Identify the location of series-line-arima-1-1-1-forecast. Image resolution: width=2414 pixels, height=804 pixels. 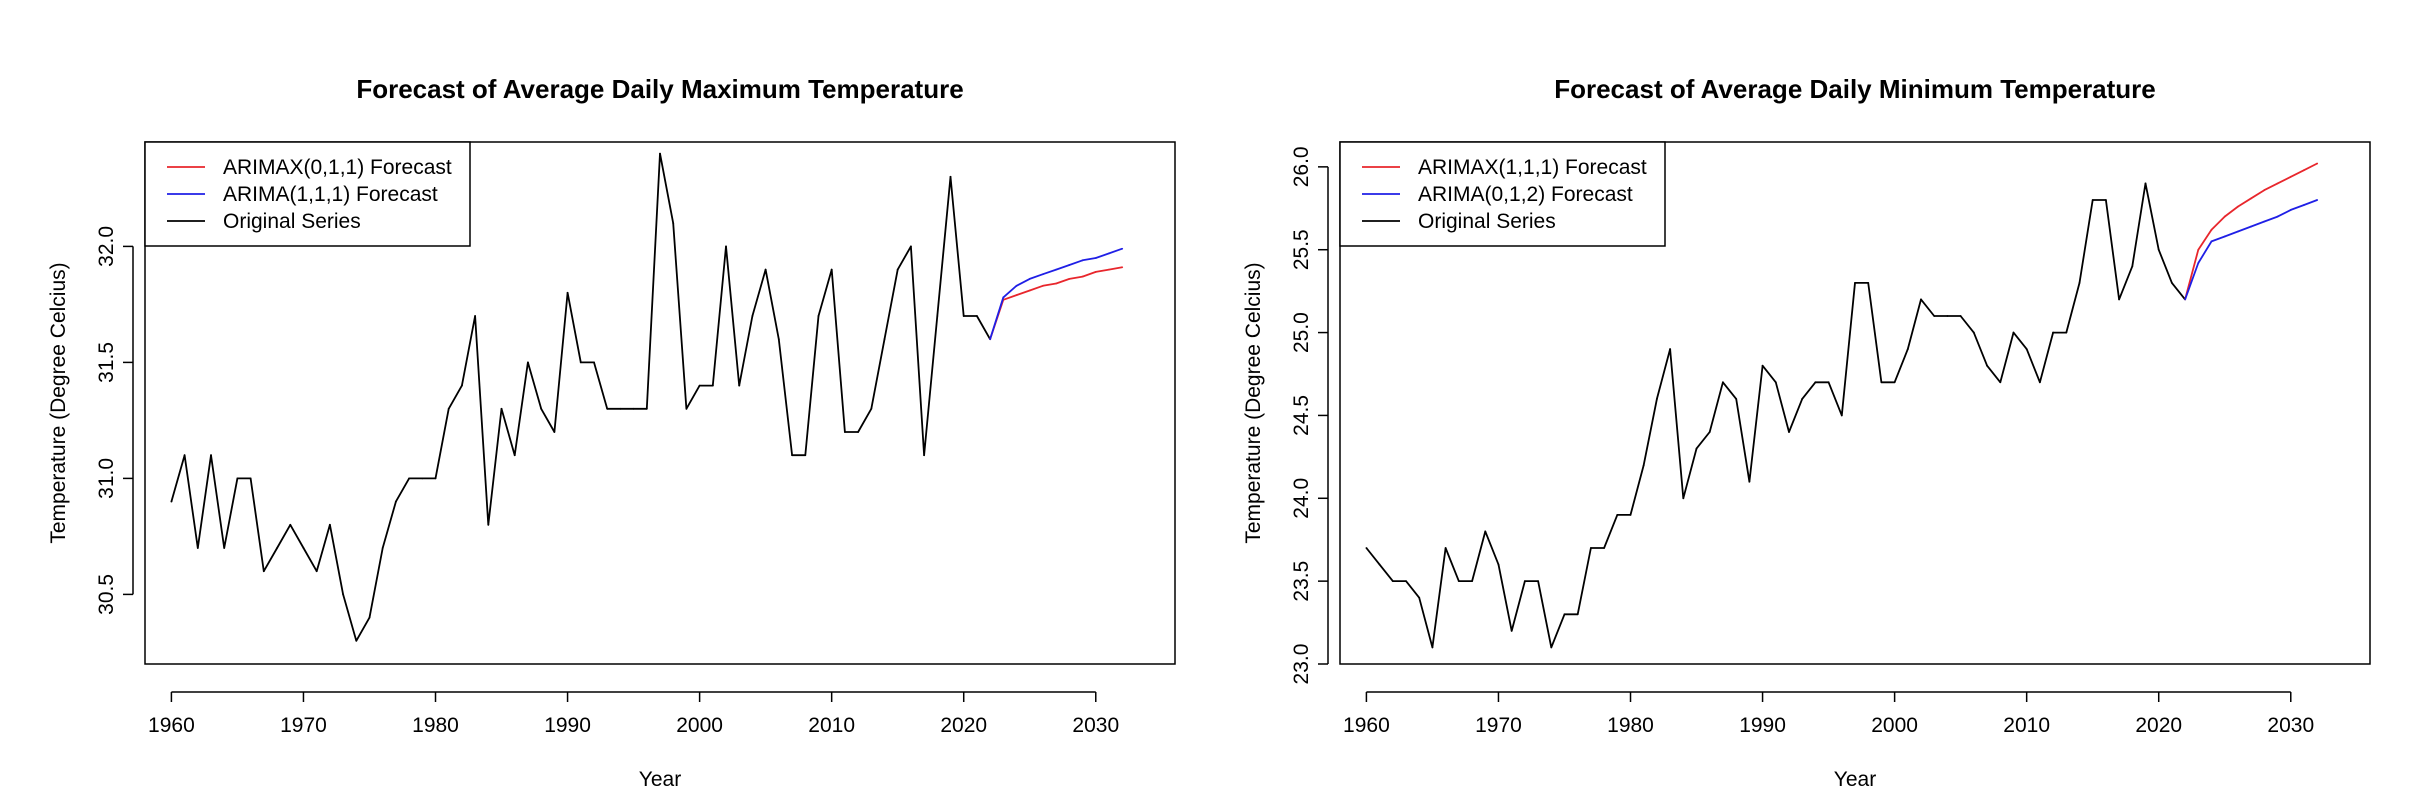
(1056, 293).